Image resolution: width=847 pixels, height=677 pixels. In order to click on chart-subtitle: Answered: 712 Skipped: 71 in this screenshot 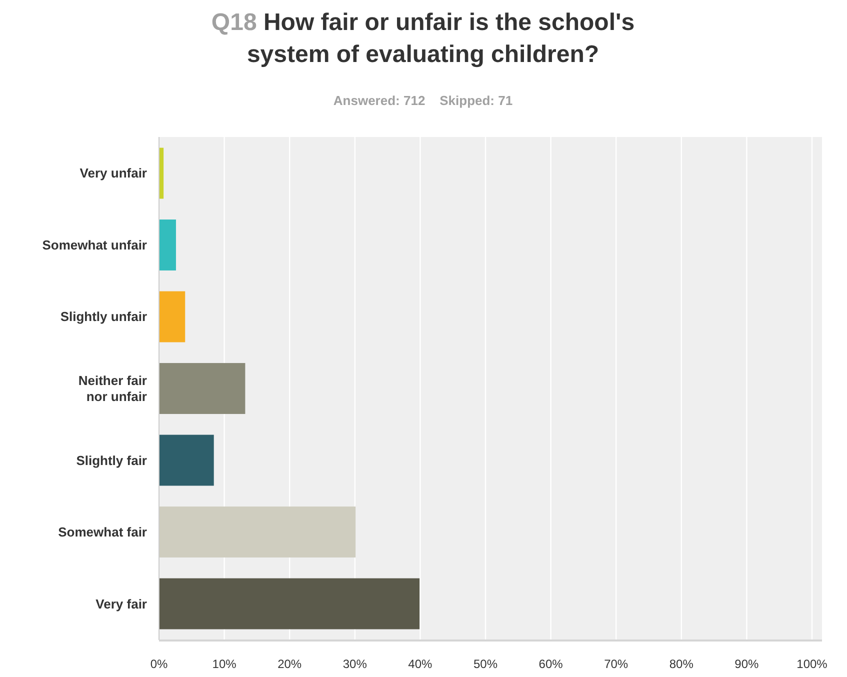, I will do `click(423, 100)`.